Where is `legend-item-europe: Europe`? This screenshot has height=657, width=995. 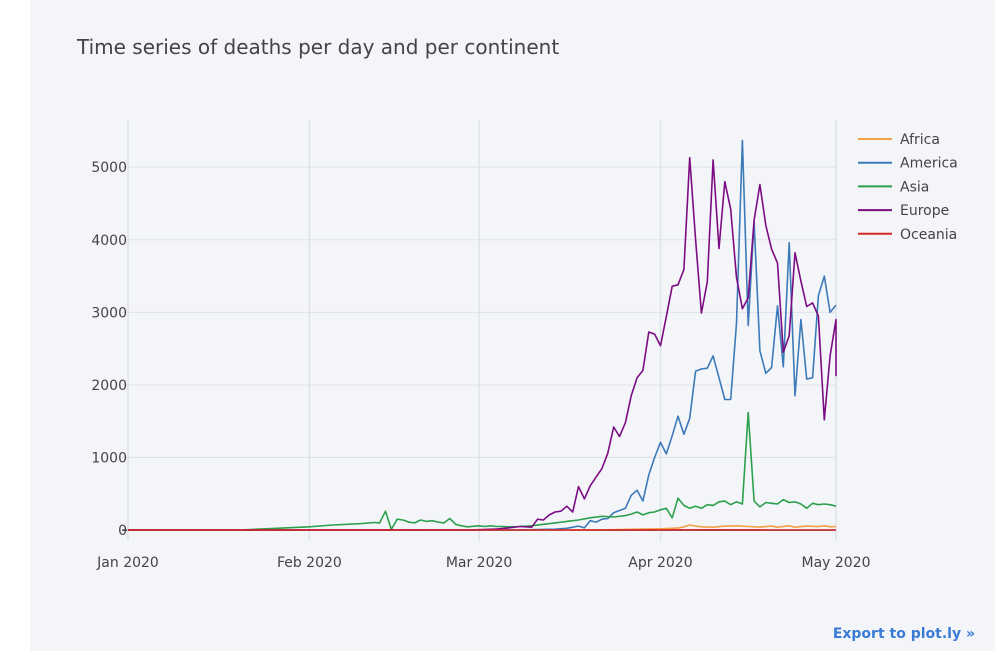 legend-item-europe: Europe is located at coordinates (903, 211).